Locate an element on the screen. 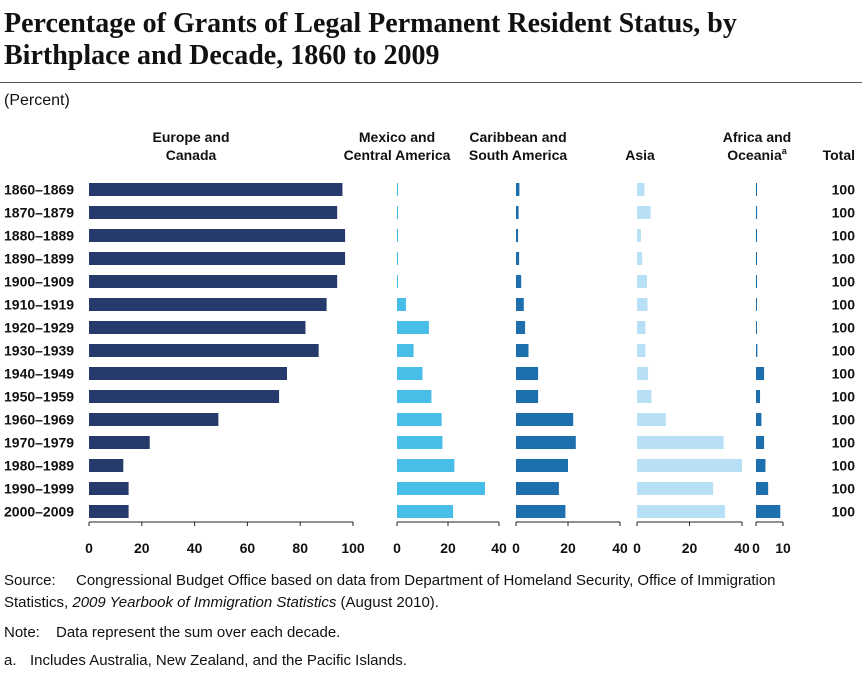  decade-label: 1940–1949 is located at coordinates (39, 374).